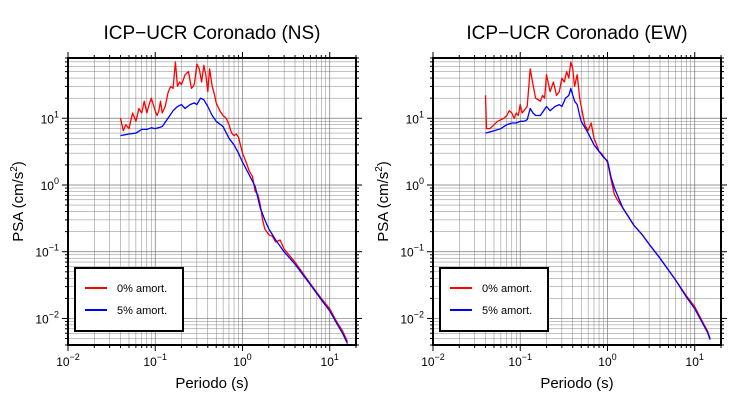 This screenshot has width=730, height=400. I want to click on chart-title: ICP−UCR Coronado (EW), so click(576, 33).